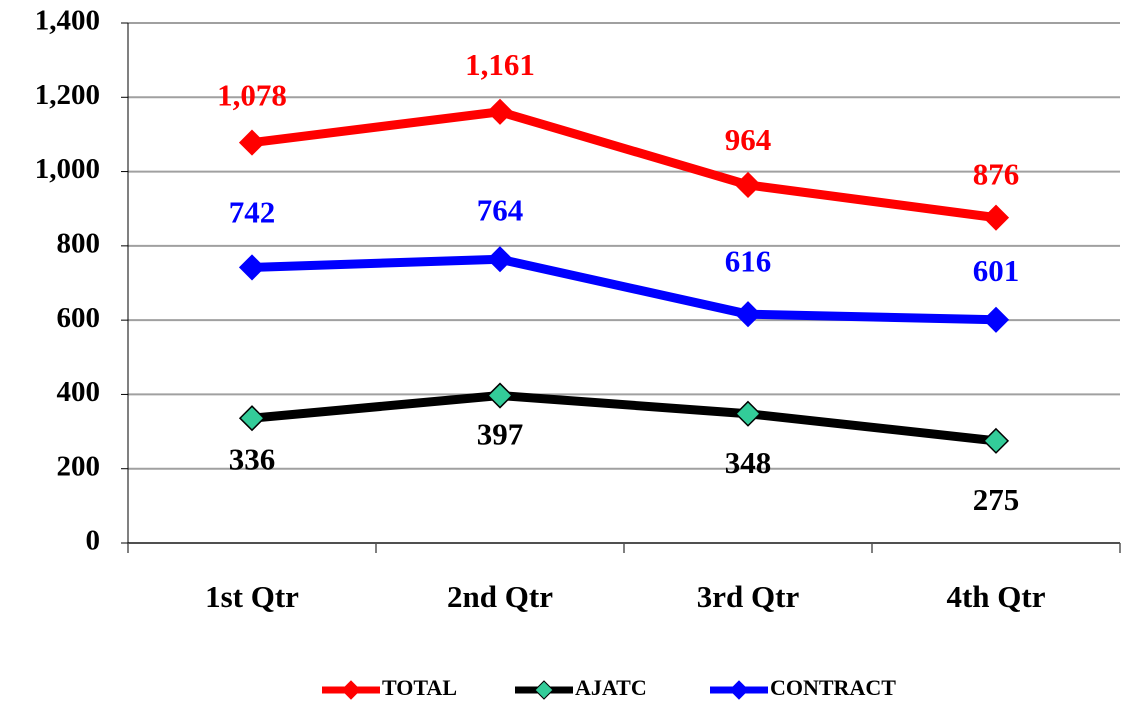 The image size is (1121, 706). Describe the element at coordinates (252, 212) in the screenshot. I see `data-label: 742` at that location.